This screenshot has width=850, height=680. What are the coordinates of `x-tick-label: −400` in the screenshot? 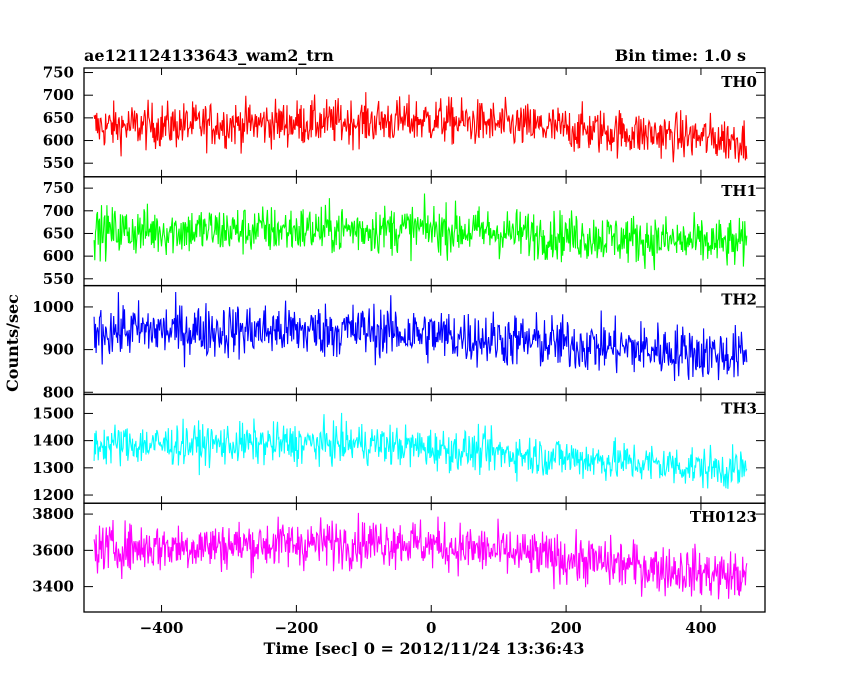 It's located at (162, 628).